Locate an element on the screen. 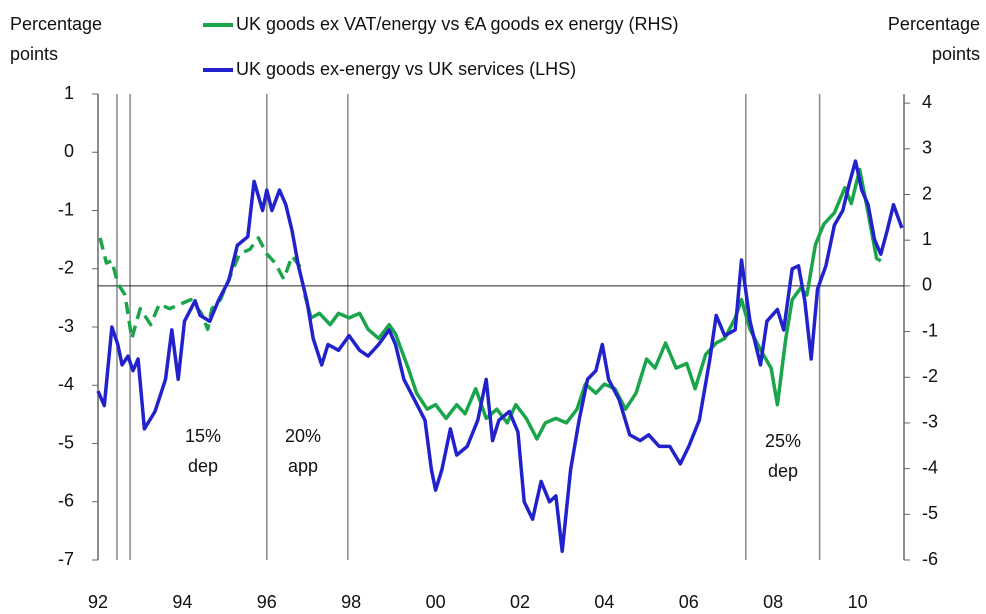 This screenshot has height=614, width=986. x-tick-label: 10 is located at coordinates (858, 602).